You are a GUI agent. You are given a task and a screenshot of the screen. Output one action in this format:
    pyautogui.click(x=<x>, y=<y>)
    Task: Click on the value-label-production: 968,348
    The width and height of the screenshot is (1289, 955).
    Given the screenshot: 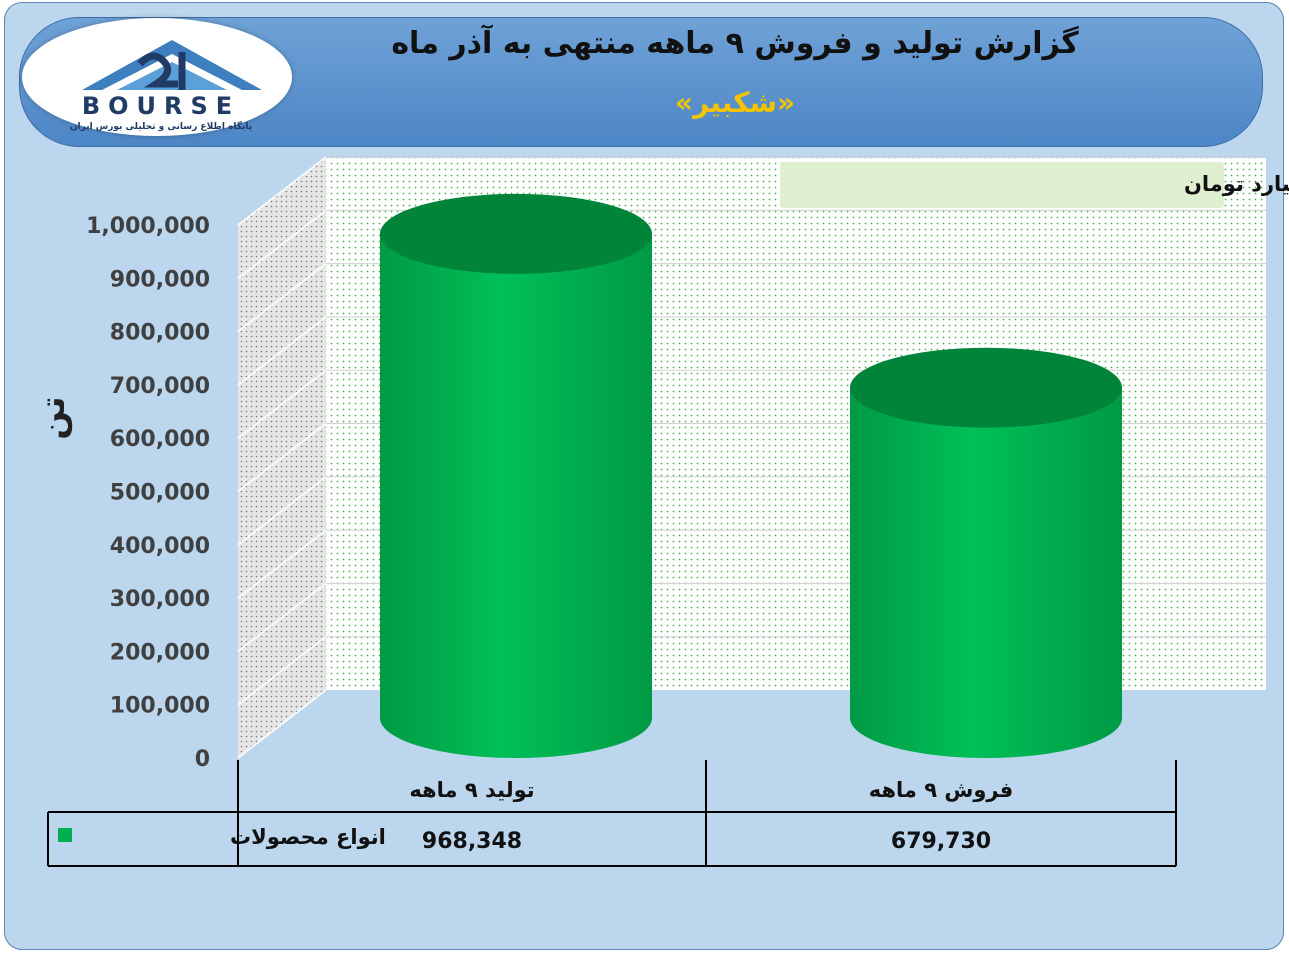 What is the action you would take?
    pyautogui.click(x=472, y=841)
    